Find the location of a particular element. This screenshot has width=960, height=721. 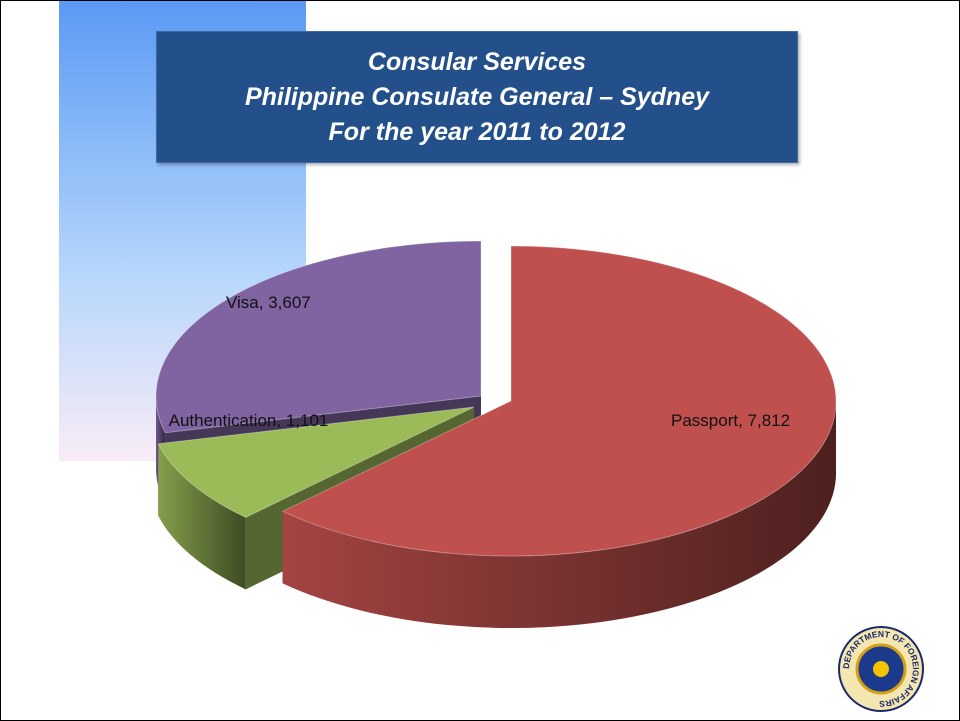

slice-side-shade is located at coordinates (202, 516).